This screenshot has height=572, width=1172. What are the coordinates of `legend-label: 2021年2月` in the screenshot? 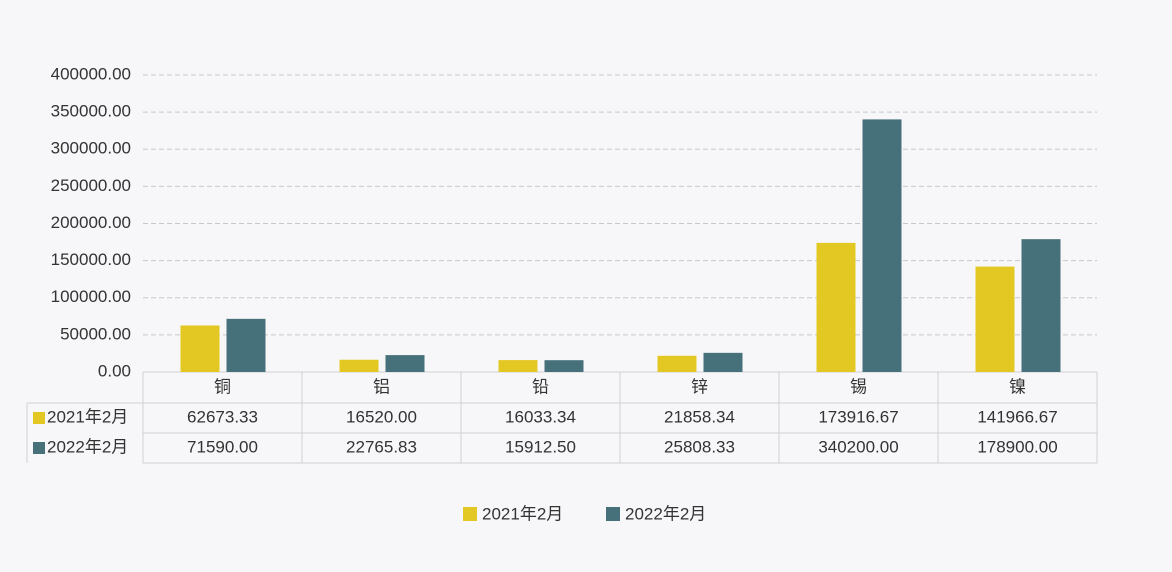 It's located at (522, 513).